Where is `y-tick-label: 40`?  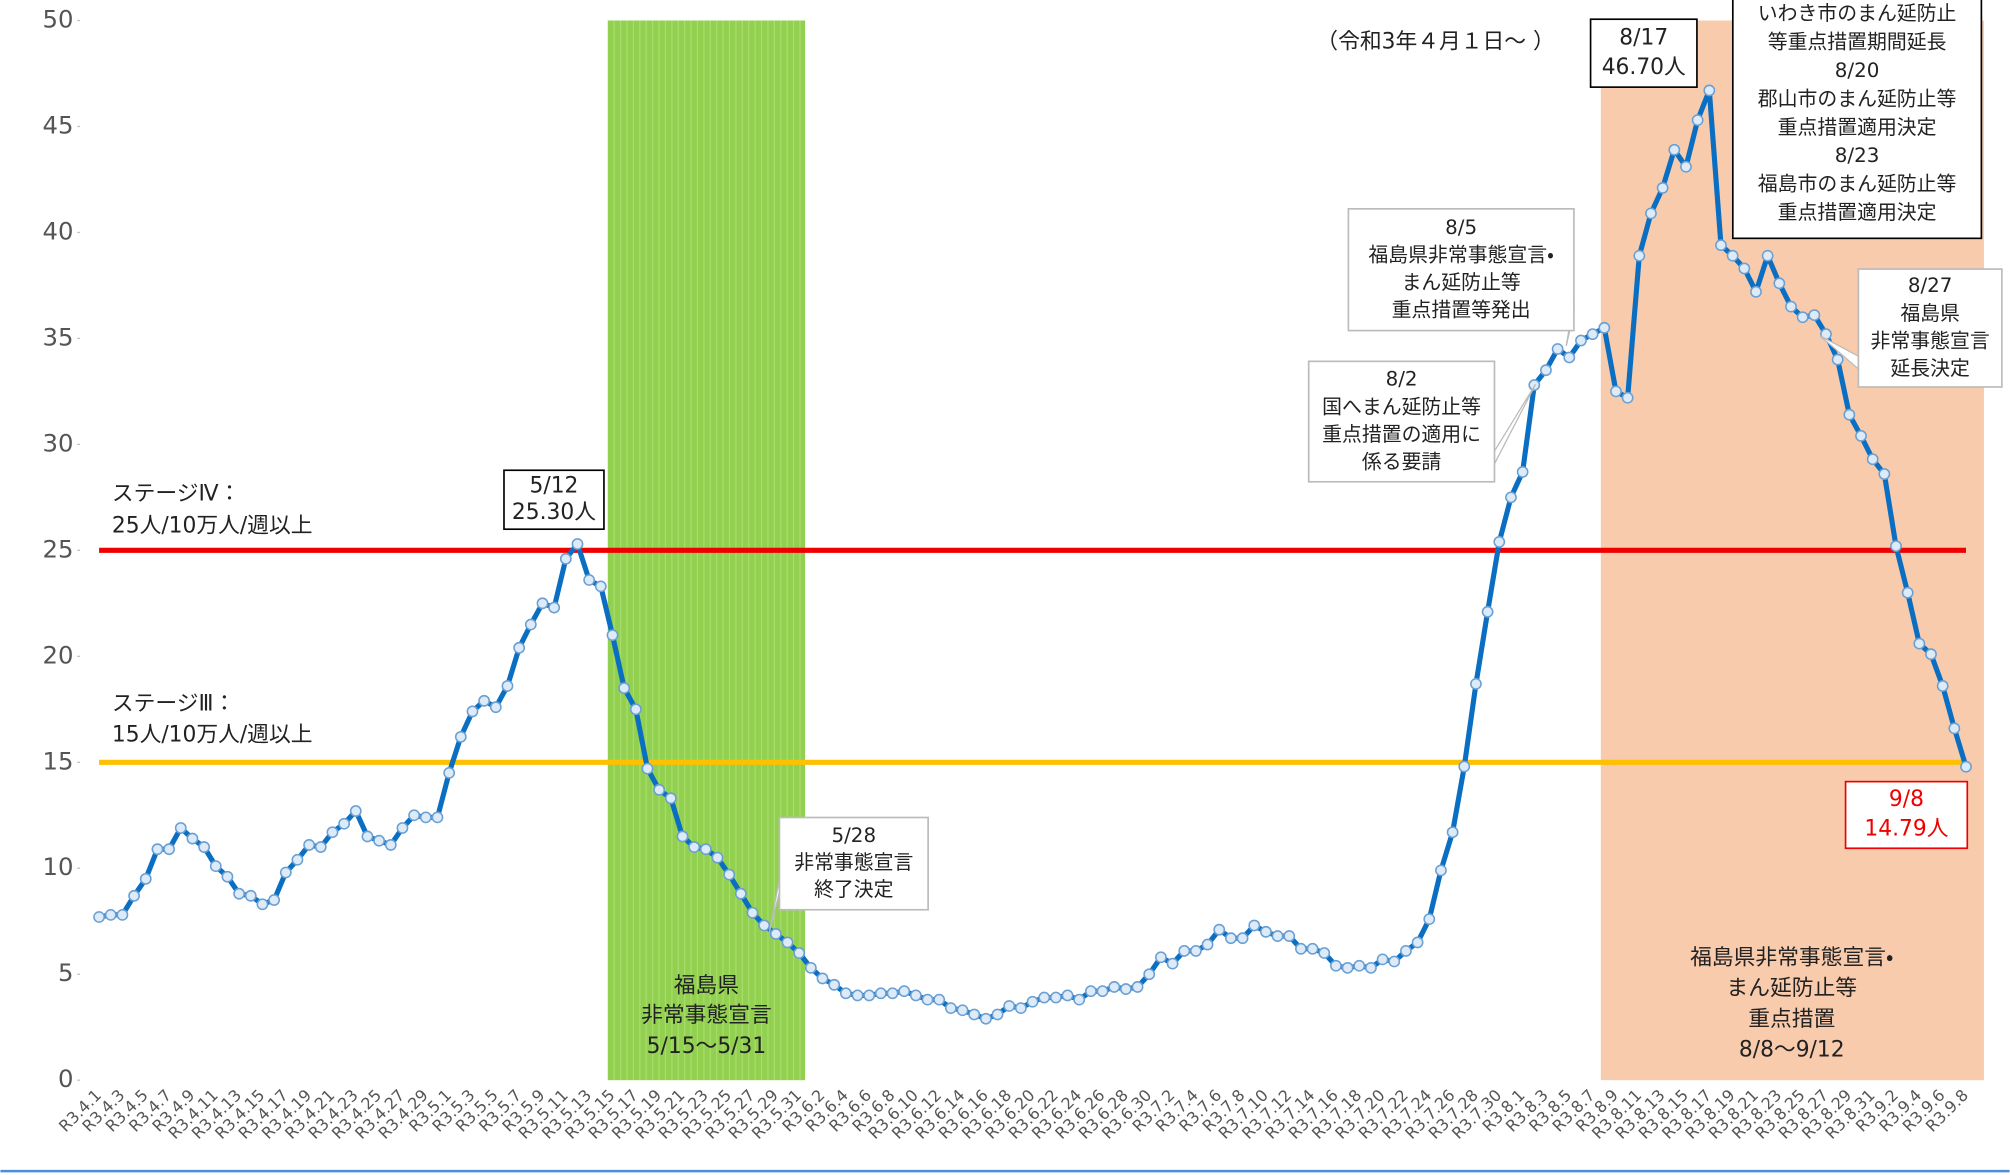 y-tick-label: 40 is located at coordinates (57, 230).